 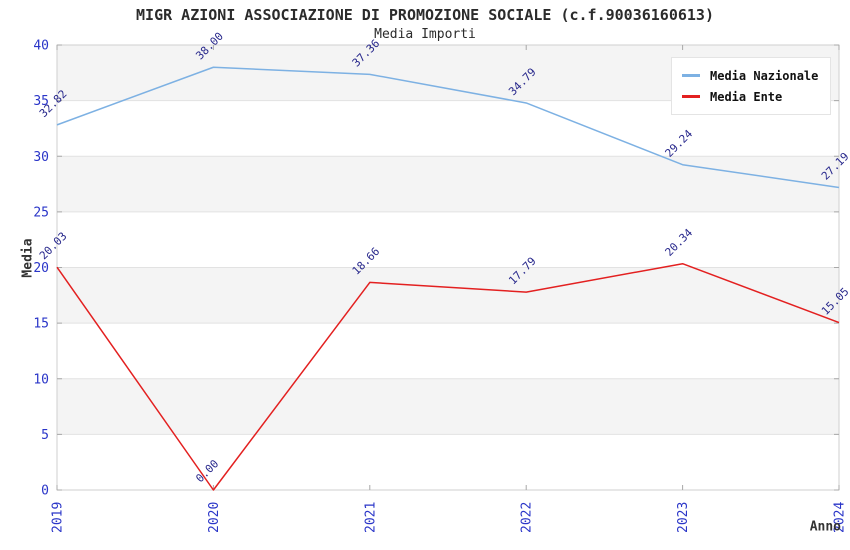 What do you see at coordinates (41, 46) in the screenshot?
I see `y-tick-label: 40` at bounding box center [41, 46].